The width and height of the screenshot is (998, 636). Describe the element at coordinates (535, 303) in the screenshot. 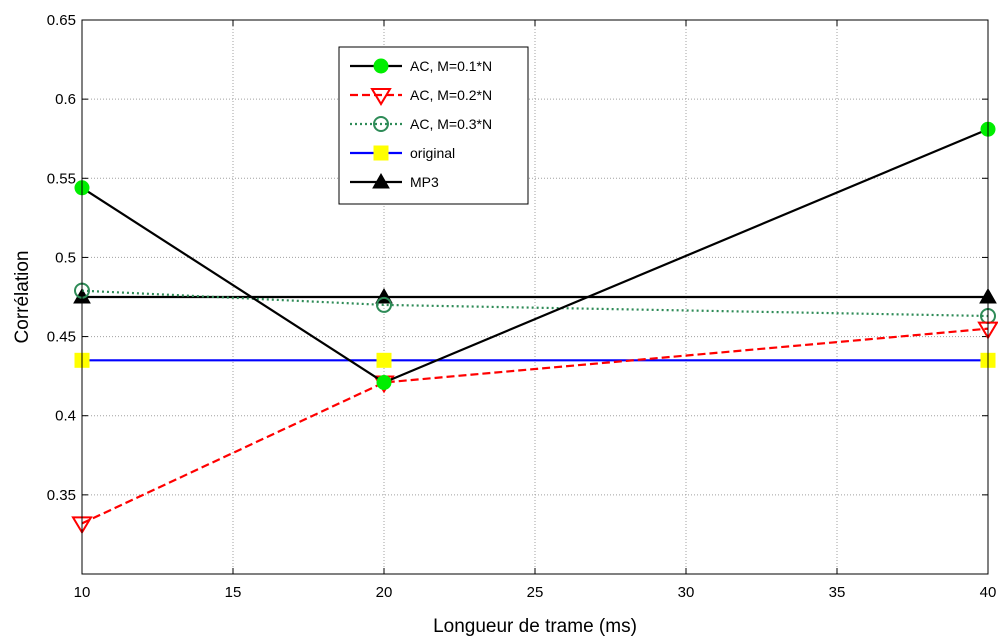

I see `series-line` at that location.